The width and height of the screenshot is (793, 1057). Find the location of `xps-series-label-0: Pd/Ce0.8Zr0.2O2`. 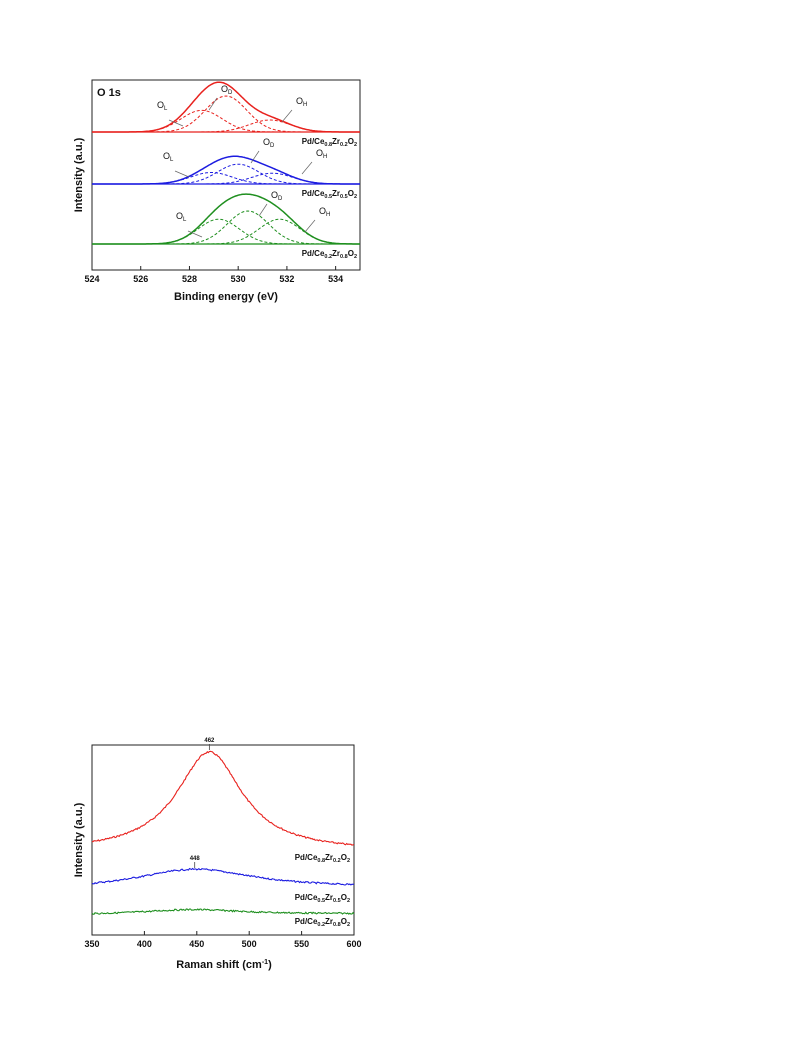

xps-series-label-0: Pd/Ce0.8Zr0.2O2 is located at coordinates (329, 142).